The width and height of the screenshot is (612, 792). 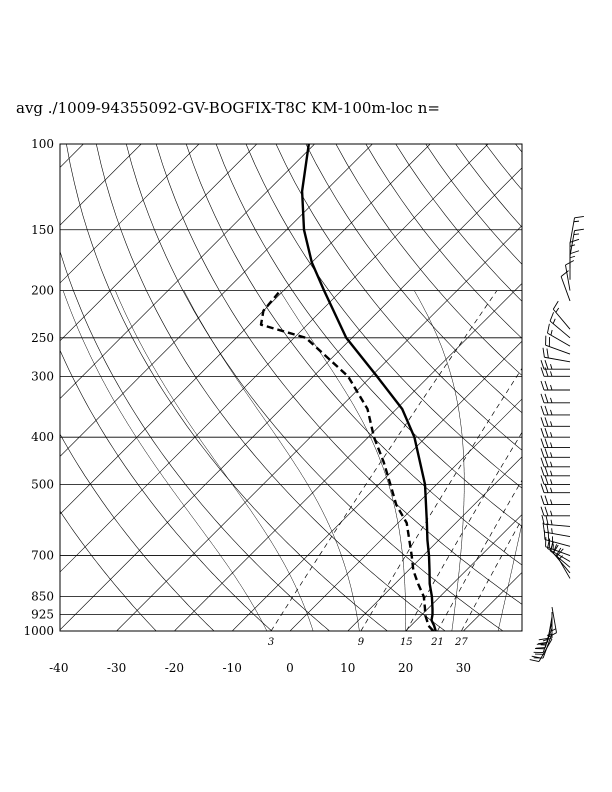 What do you see at coordinates (368, 642) in the screenshot?
I see `mixing-ratio-labels: 3 9 15 21 27` at bounding box center [368, 642].